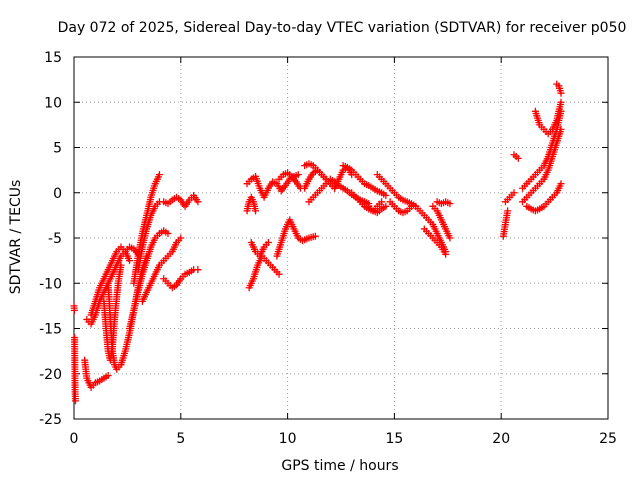  What do you see at coordinates (501, 439) in the screenshot?
I see `x-tick-label: 20` at bounding box center [501, 439].